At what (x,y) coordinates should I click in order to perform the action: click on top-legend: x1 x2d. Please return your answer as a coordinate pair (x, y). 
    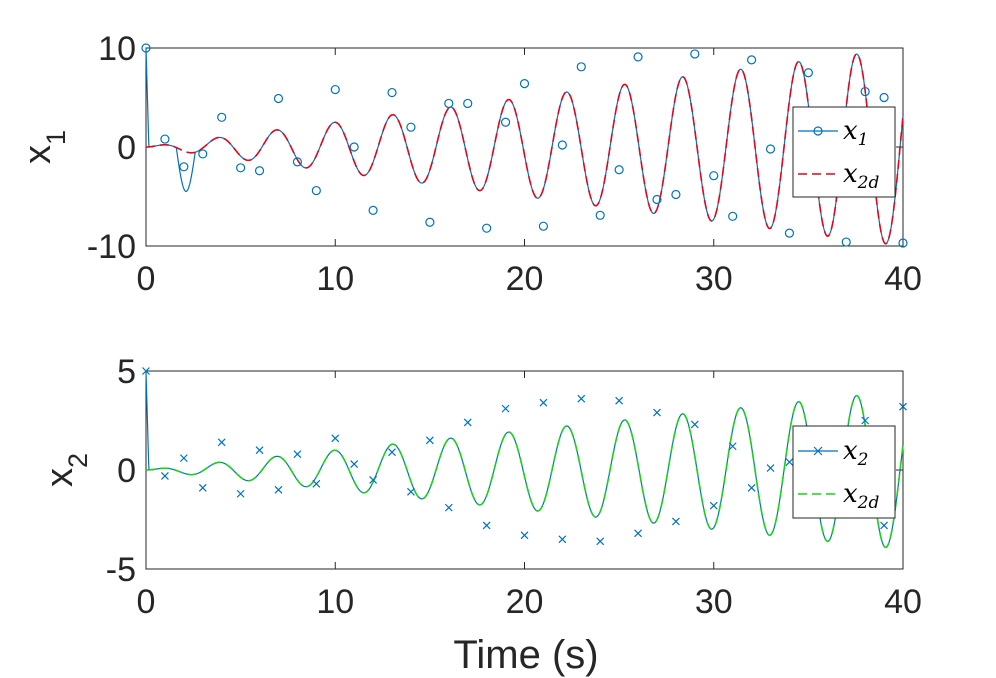
    Looking at the image, I should click on (844, 152).